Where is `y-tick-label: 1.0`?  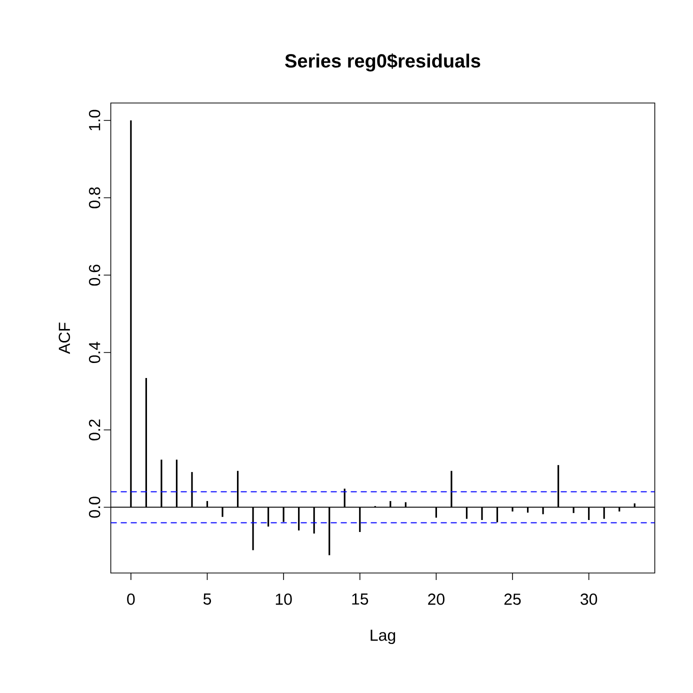 y-tick-label: 1.0 is located at coordinates (94, 120).